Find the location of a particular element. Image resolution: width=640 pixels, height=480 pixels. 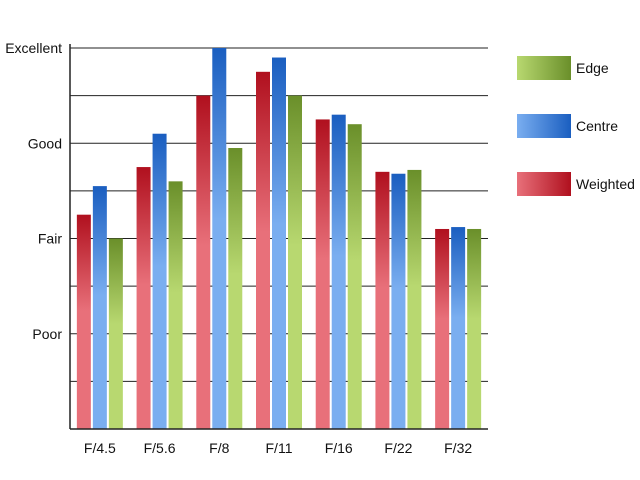

x-tick-label-f-5-6: F/5.6 is located at coordinates (160, 448).